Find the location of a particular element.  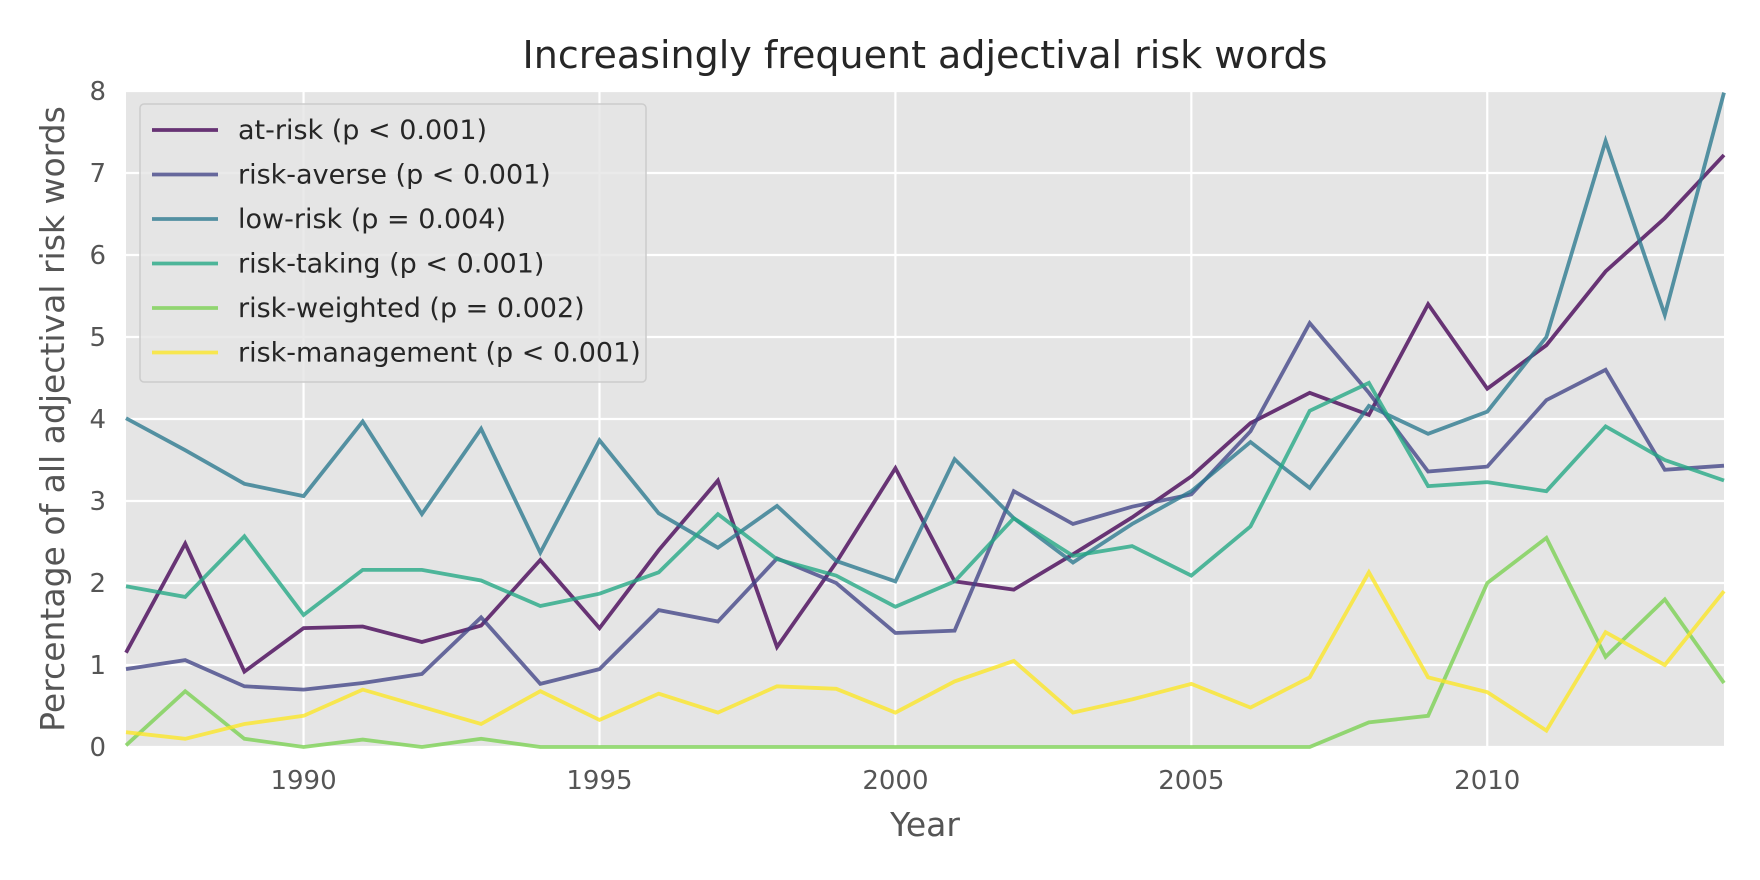

y-tick-label: 8 is located at coordinates (97, 92).